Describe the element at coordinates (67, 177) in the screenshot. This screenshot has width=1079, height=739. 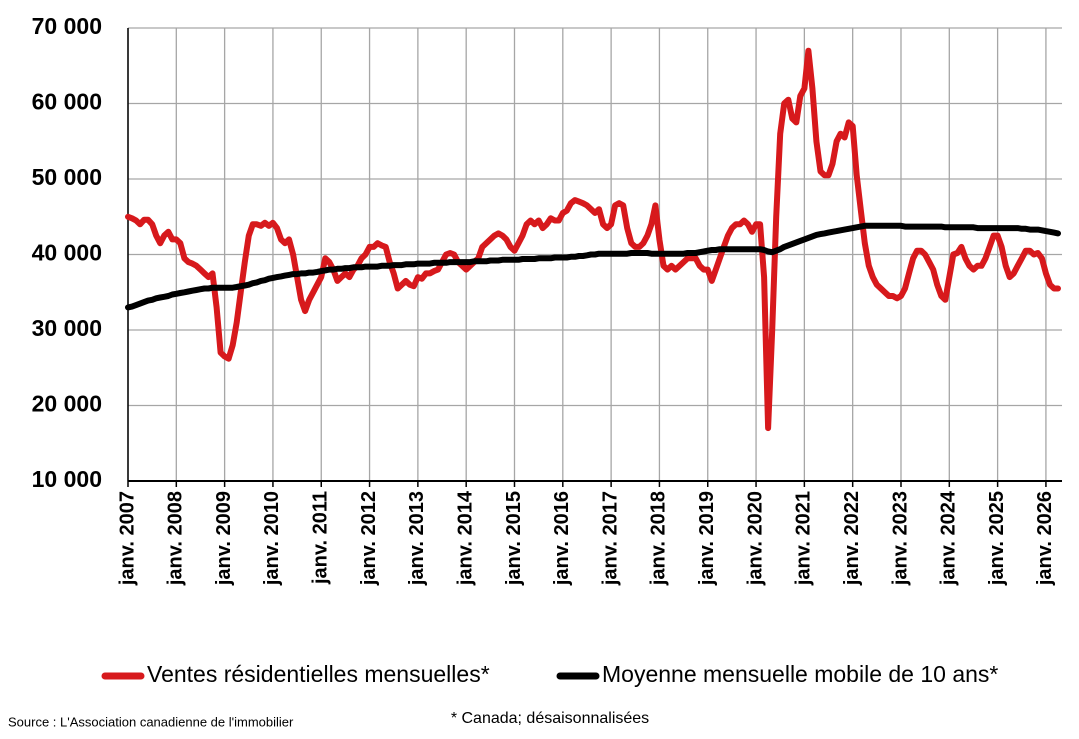
I see `y-tick-label: 50 000` at that location.